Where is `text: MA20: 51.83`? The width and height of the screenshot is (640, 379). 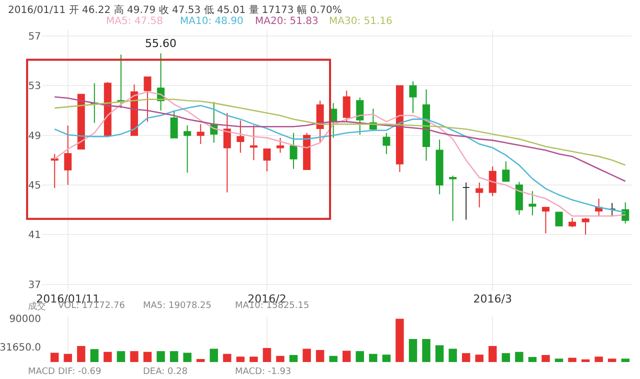 text: MA20: 51.83 is located at coordinates (286, 21).